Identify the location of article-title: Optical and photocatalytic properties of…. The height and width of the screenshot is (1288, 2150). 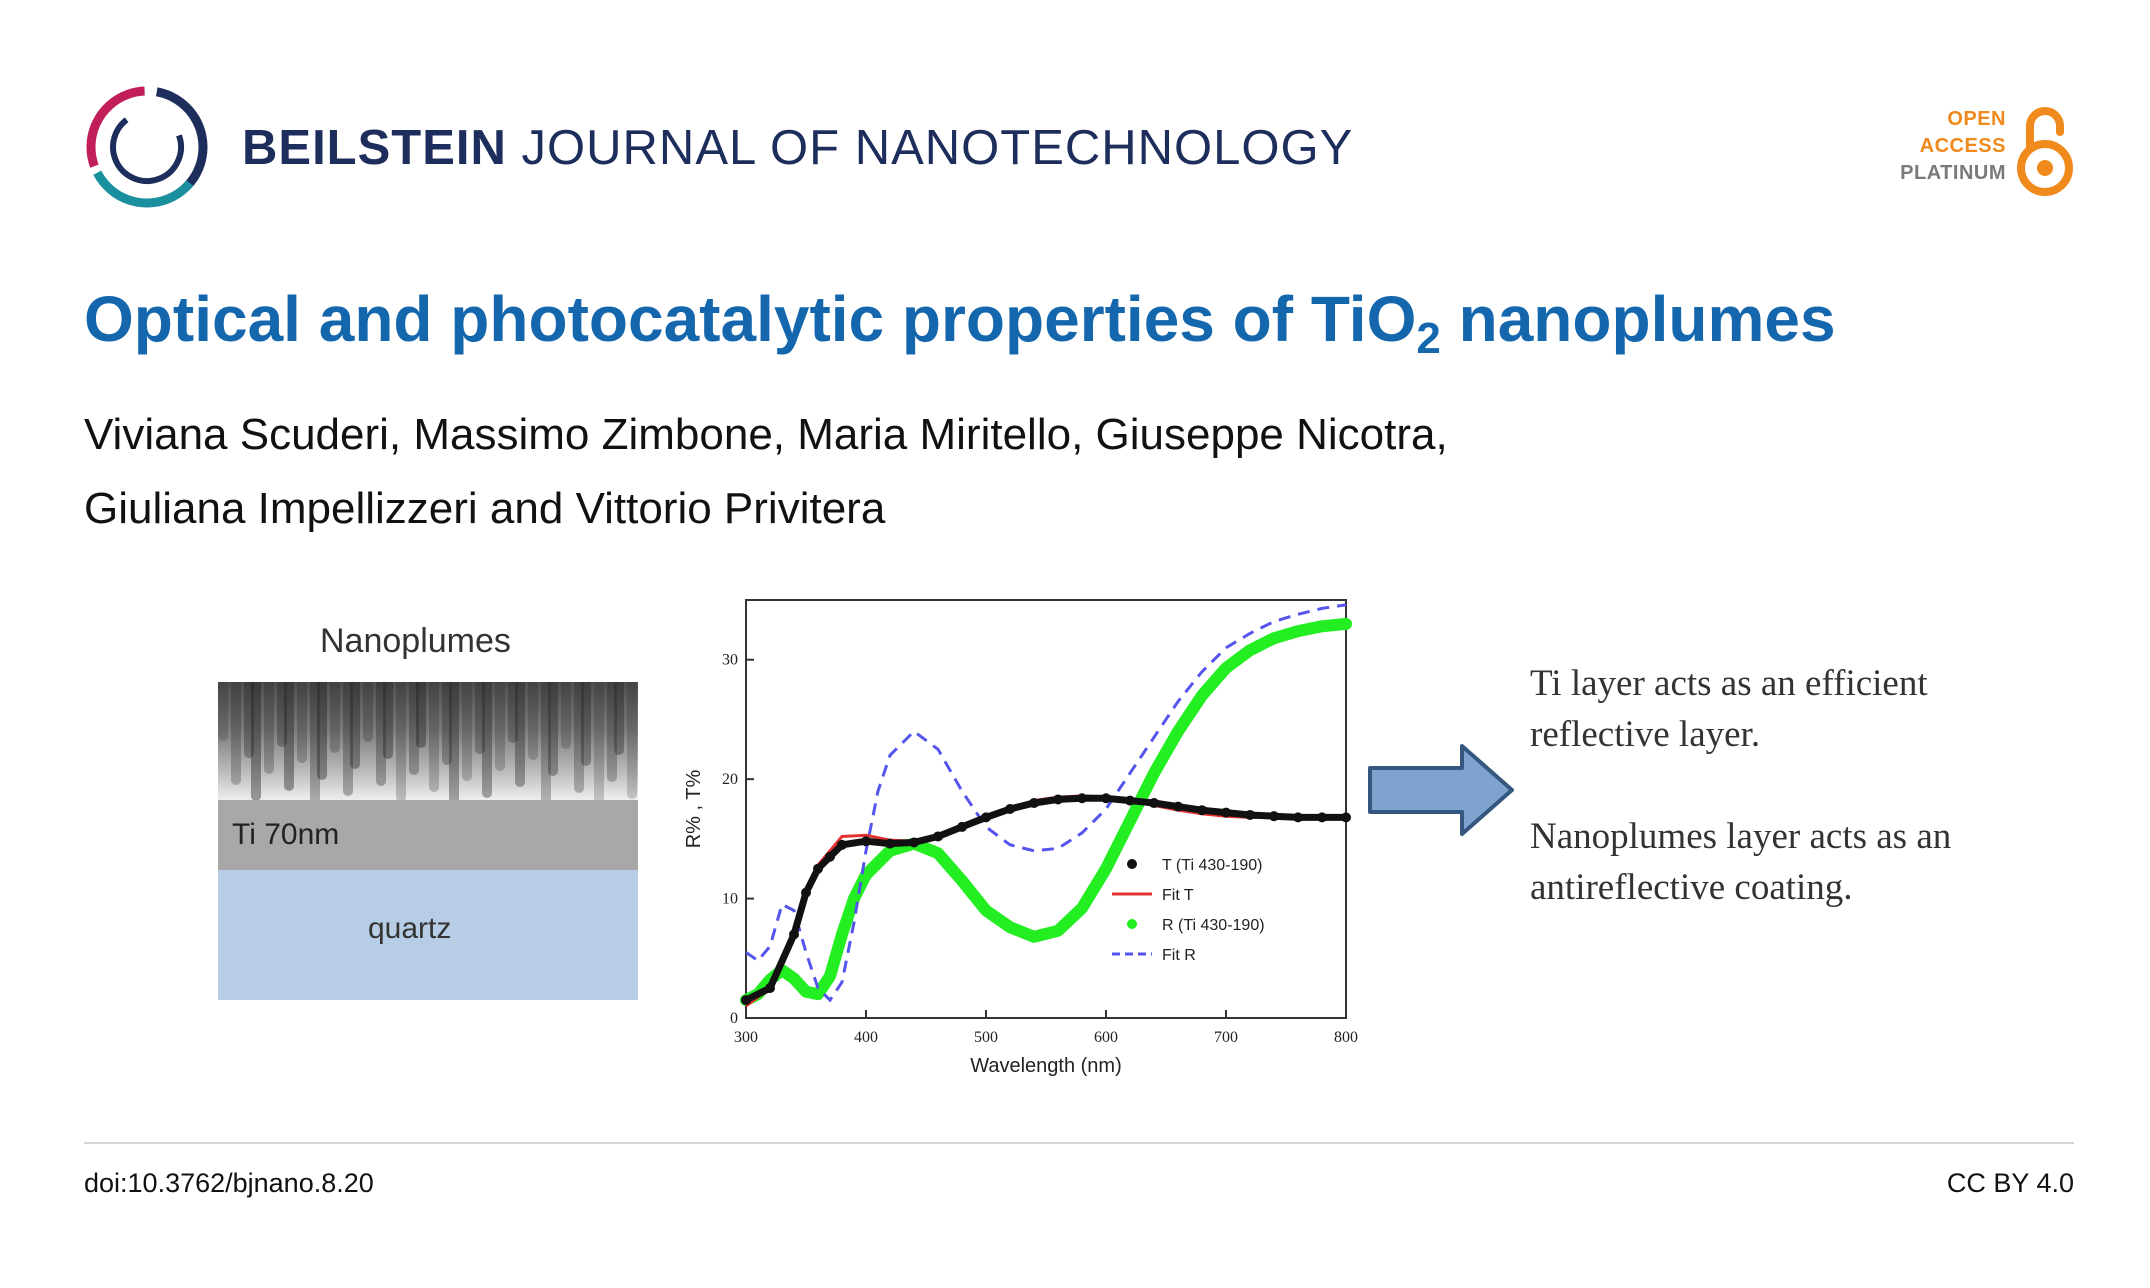
(960, 323).